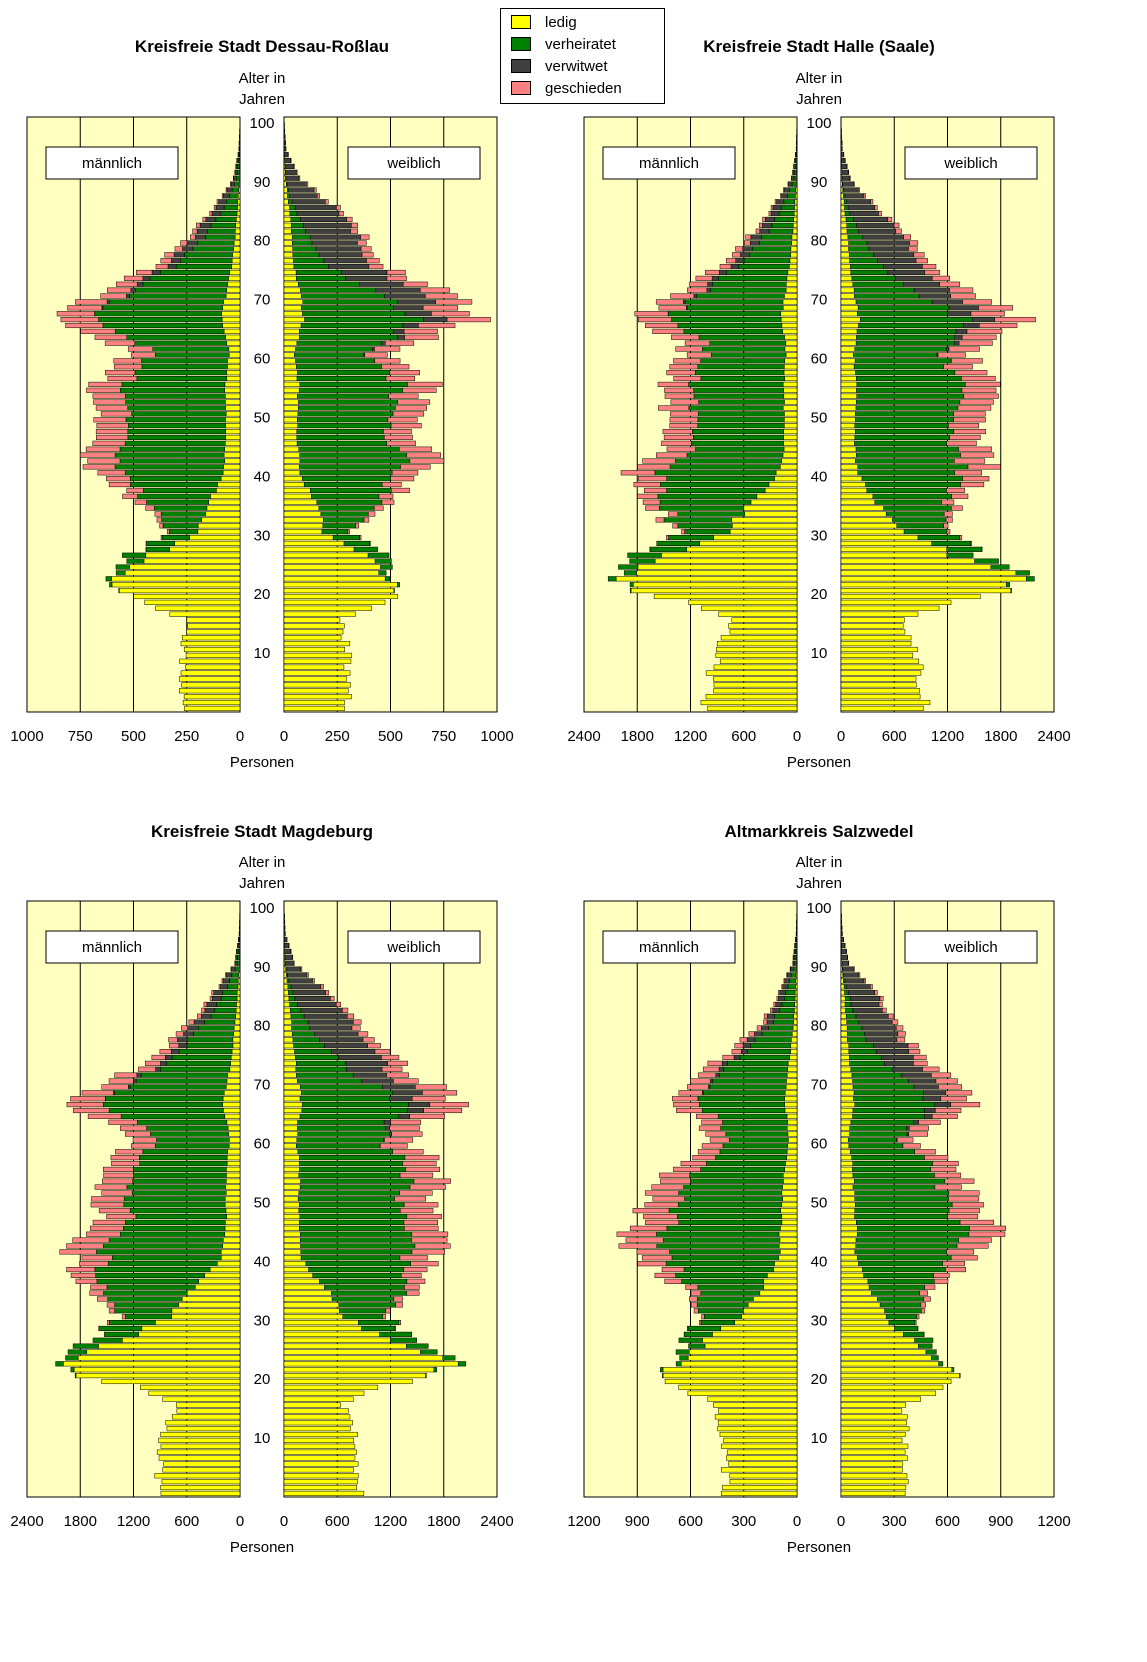  Describe the element at coordinates (947, 1521) in the screenshot. I see `x-tick-label-female: 600` at that location.